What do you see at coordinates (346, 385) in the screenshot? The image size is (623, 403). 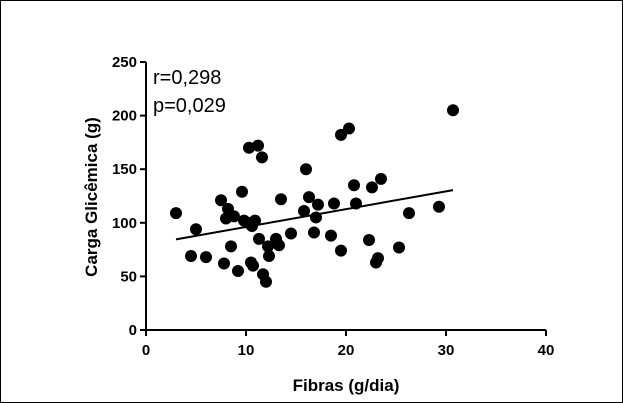 I see `x-axis-title: Fibras (g/dia)` at bounding box center [346, 385].